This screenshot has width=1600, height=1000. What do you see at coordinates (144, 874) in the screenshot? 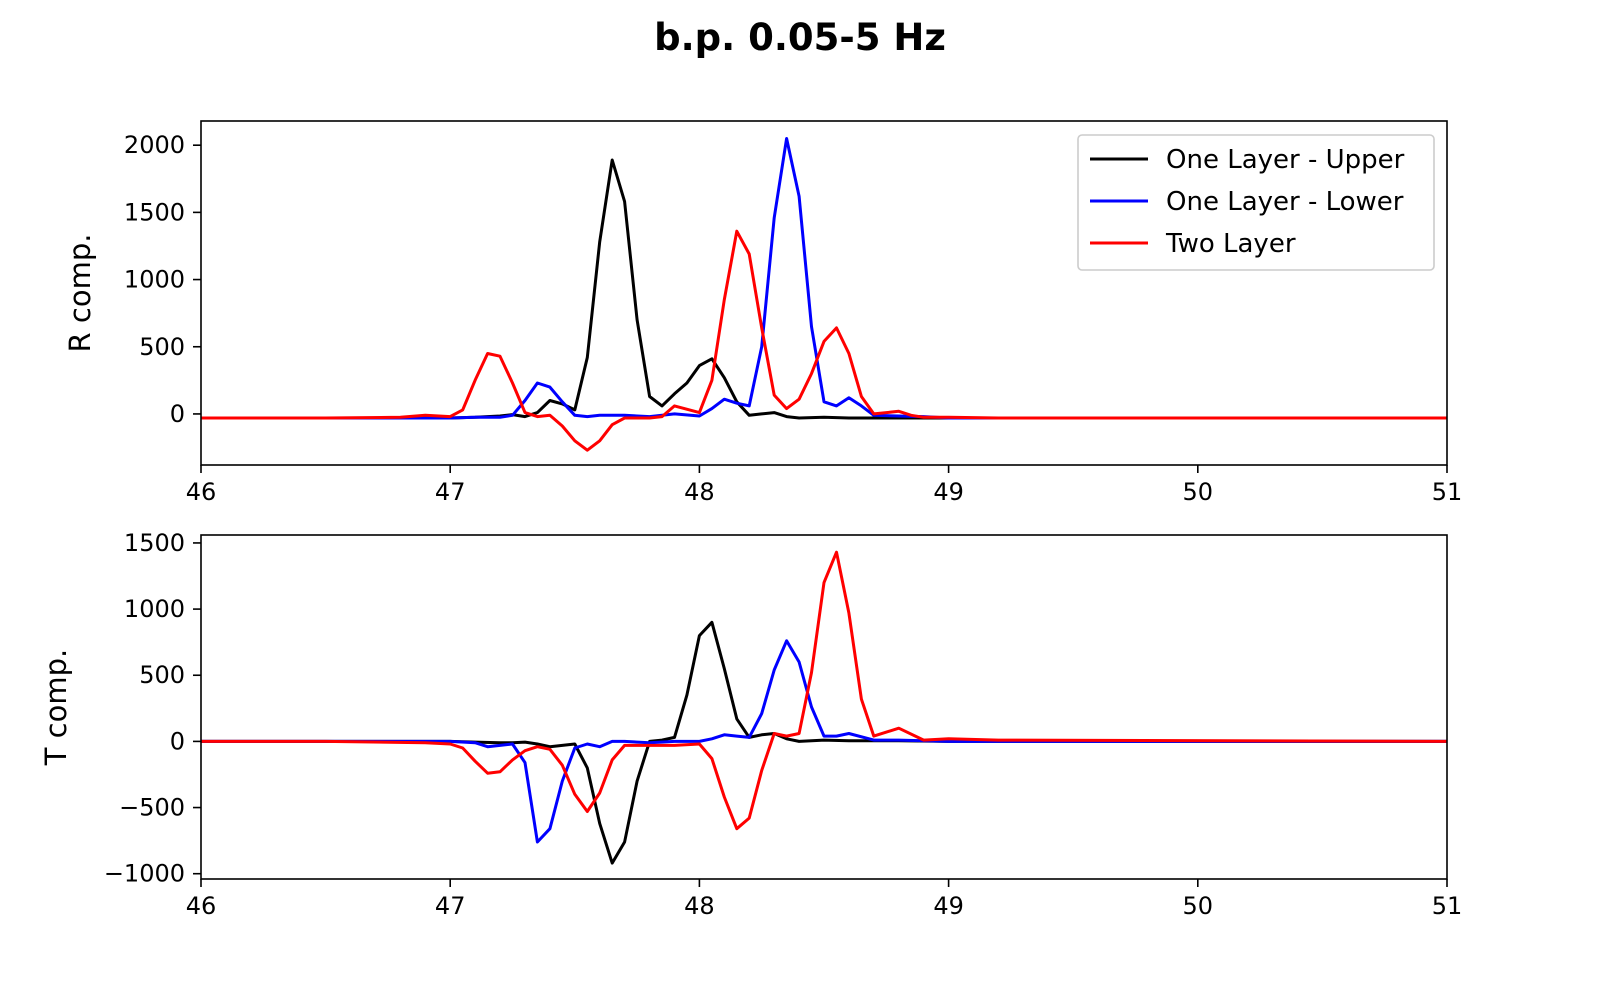
I see `t-y-tick-label: −1000` at bounding box center [144, 874].